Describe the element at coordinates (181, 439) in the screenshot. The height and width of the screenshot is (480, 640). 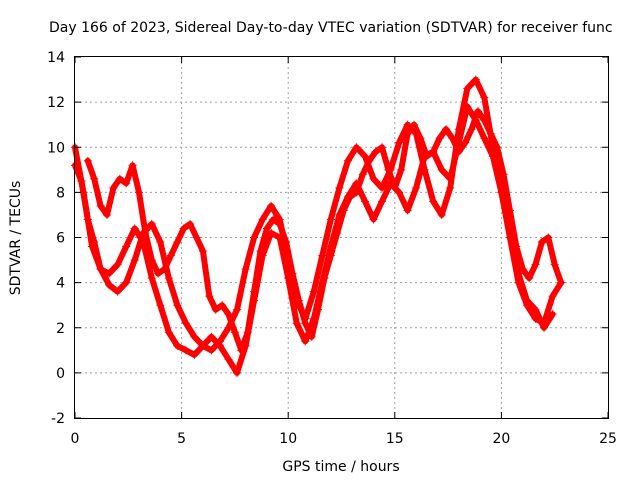
I see `x-tick-label: 5` at that location.